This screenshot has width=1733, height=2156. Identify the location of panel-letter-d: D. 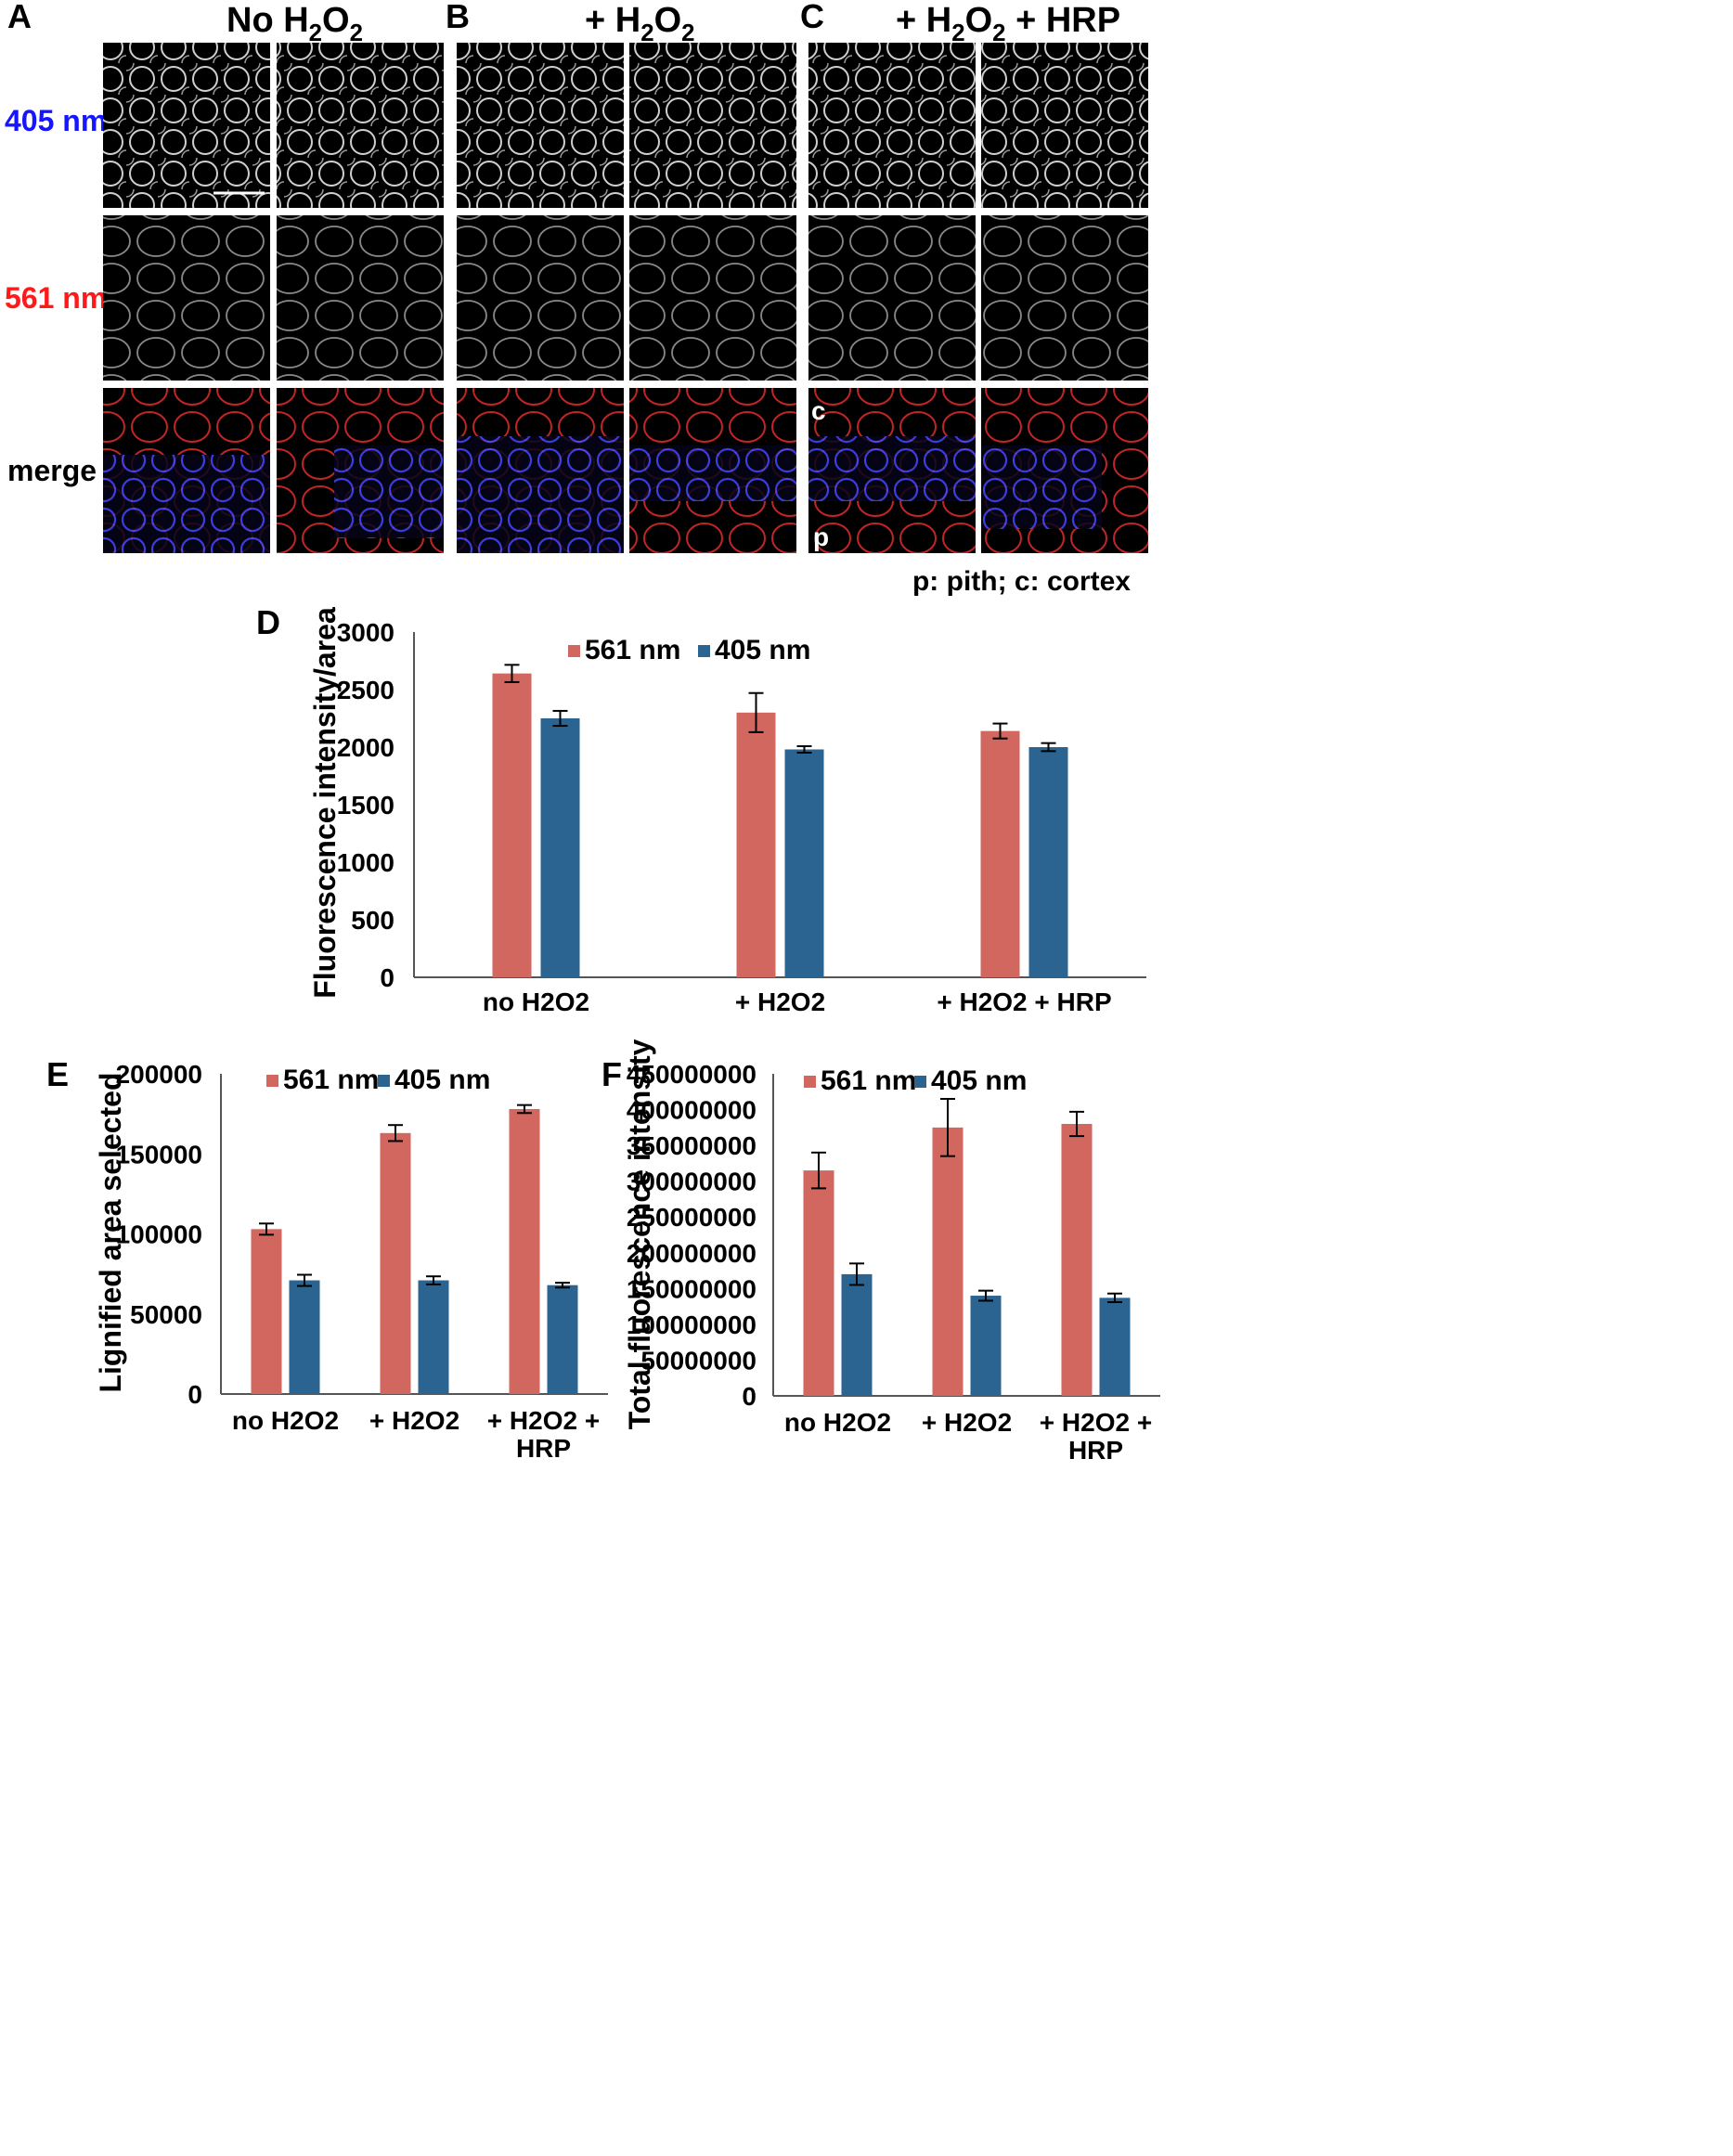
(268, 622).